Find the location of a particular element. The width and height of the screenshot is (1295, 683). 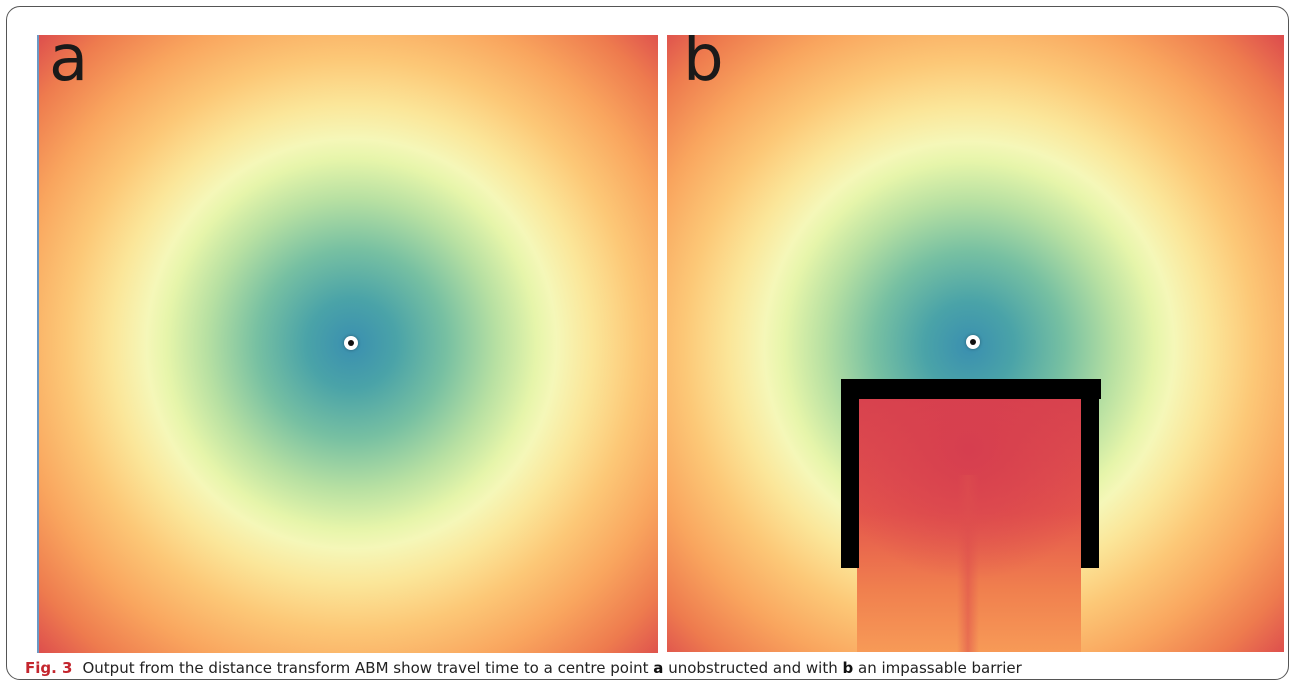

caption-bold-b: b is located at coordinates (848, 668).